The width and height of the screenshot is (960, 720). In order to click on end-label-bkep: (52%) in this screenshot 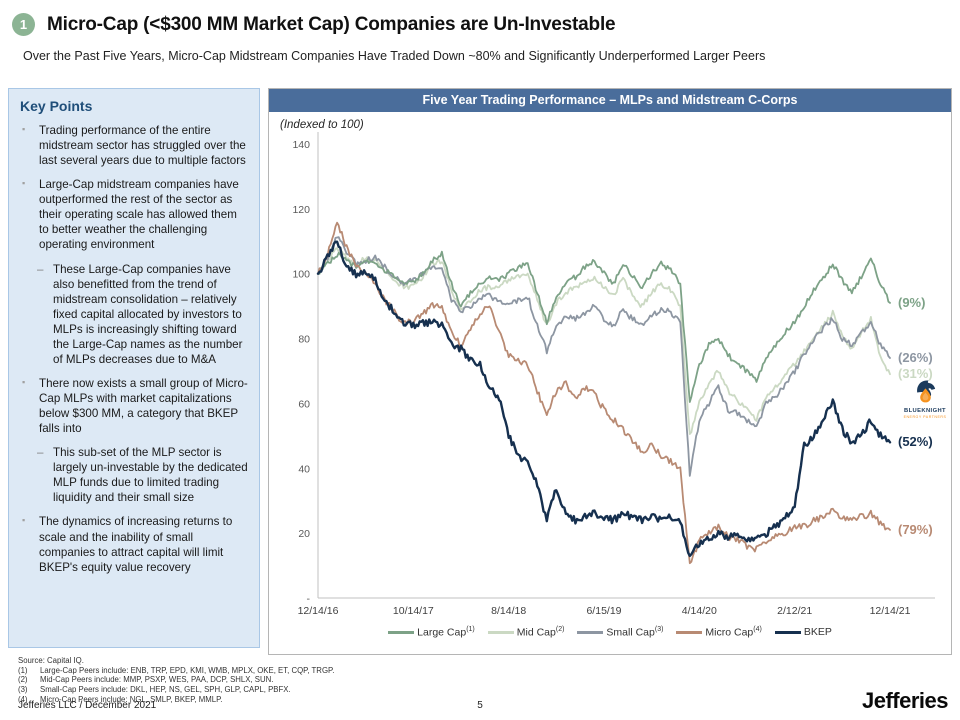, I will do `click(915, 442)`.